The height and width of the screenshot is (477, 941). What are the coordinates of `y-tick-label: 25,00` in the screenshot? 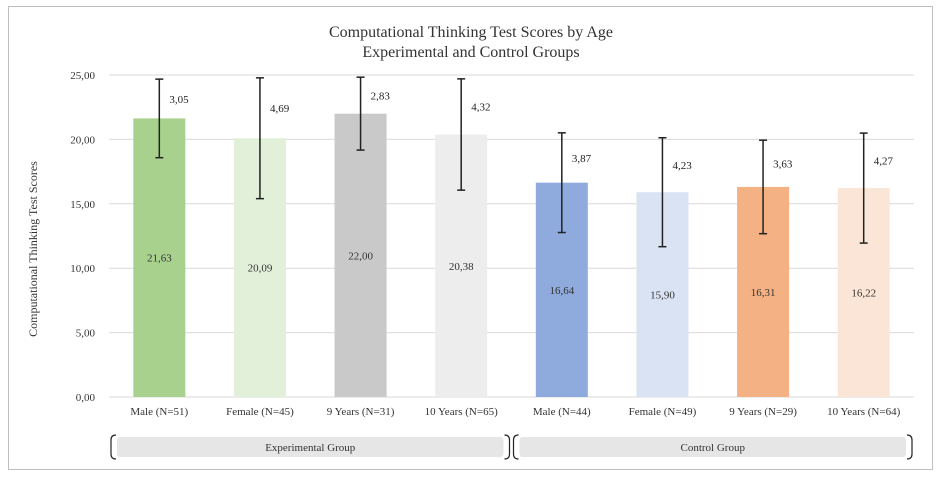 It's located at (82, 76).